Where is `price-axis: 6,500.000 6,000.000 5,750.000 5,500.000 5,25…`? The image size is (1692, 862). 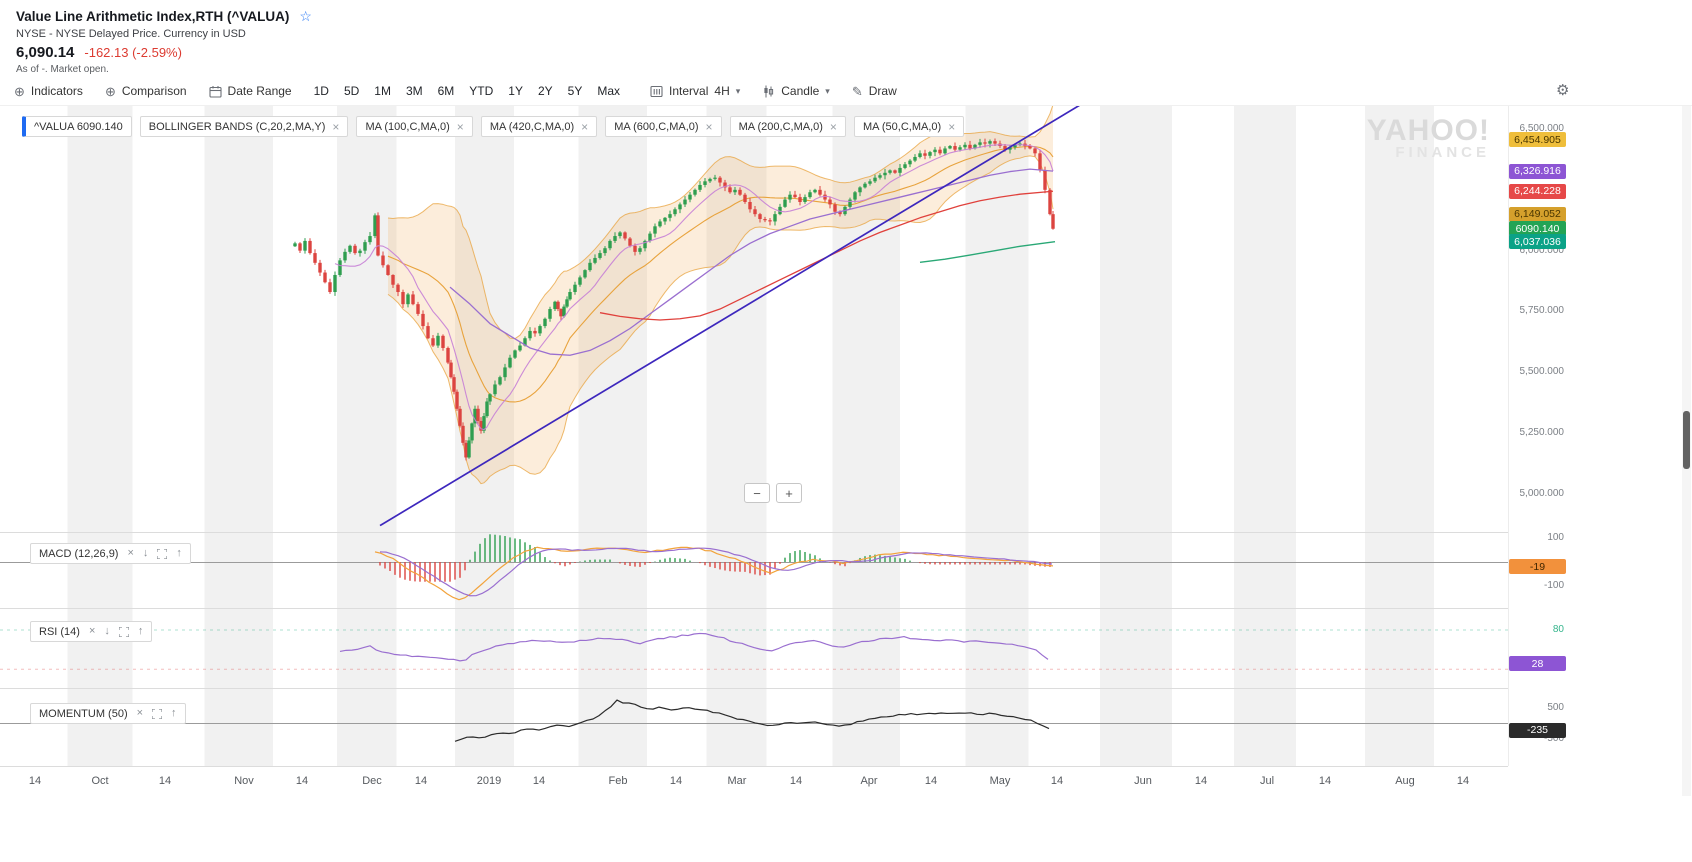
price-axis: 6,500.000 6,000.000 5,750.000 5,500.000 5,25… is located at coordinates (1538, 451).